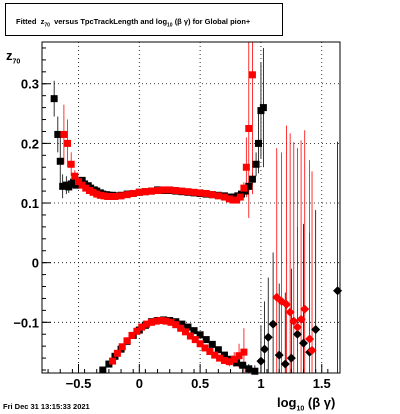 The image size is (400, 414). Describe the element at coordinates (26, 322) in the screenshot. I see `y-tick-label: −0.1` at that location.